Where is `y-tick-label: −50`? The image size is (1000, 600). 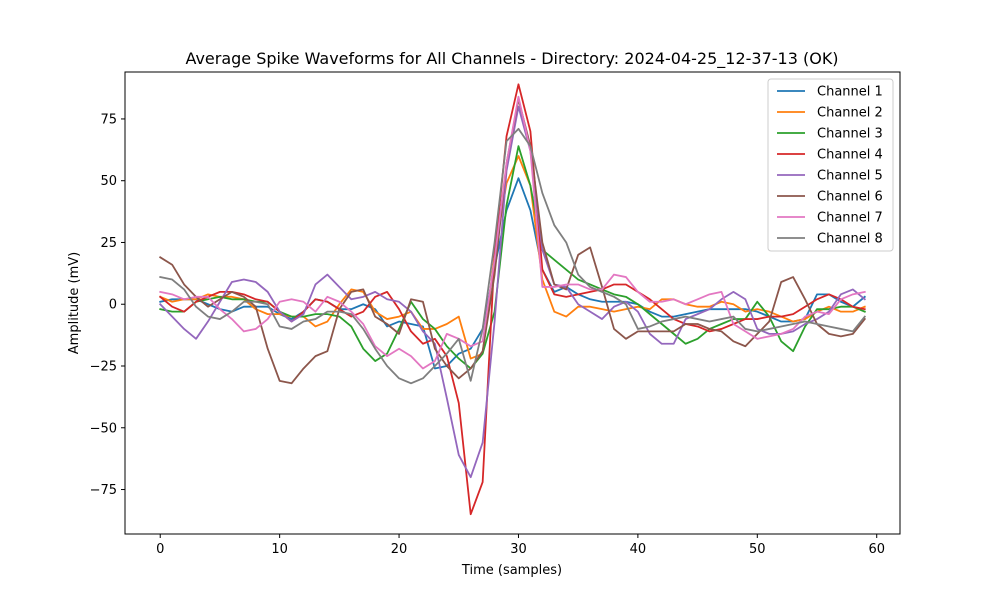
y-tick-label: −50 is located at coordinates (103, 428).